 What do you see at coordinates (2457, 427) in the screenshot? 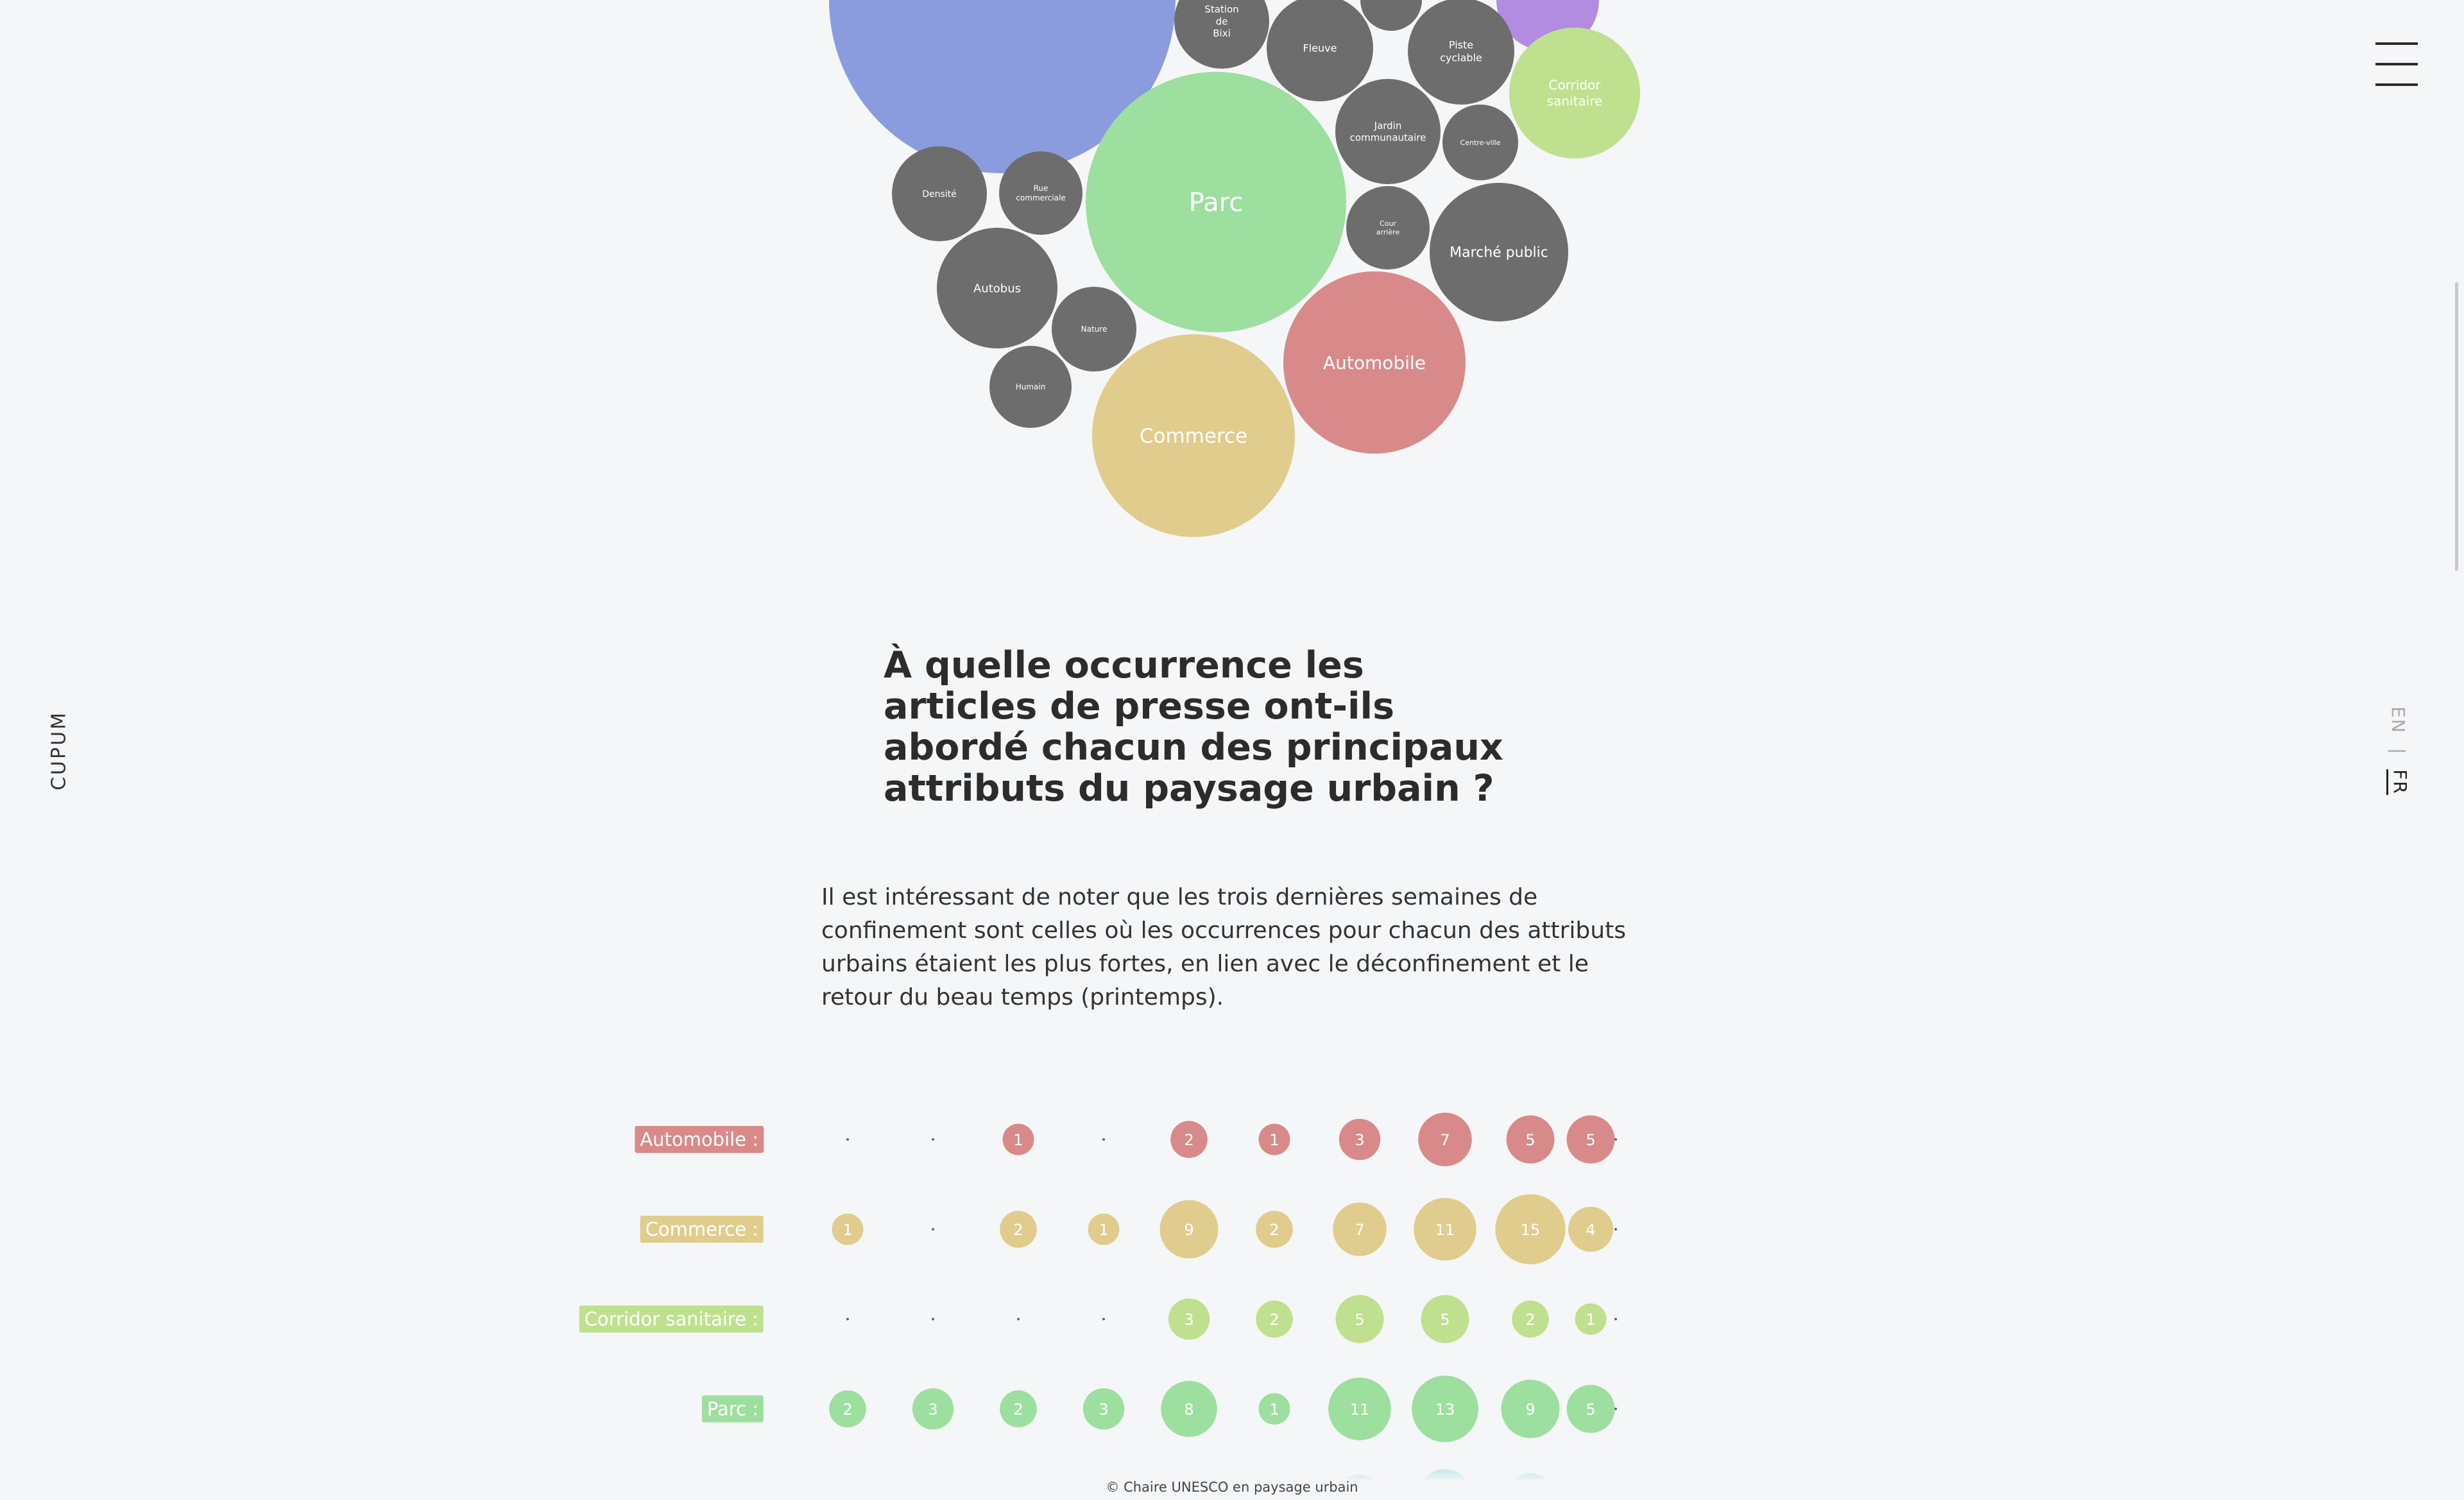
I see `scrollbar-thumb` at bounding box center [2457, 427].